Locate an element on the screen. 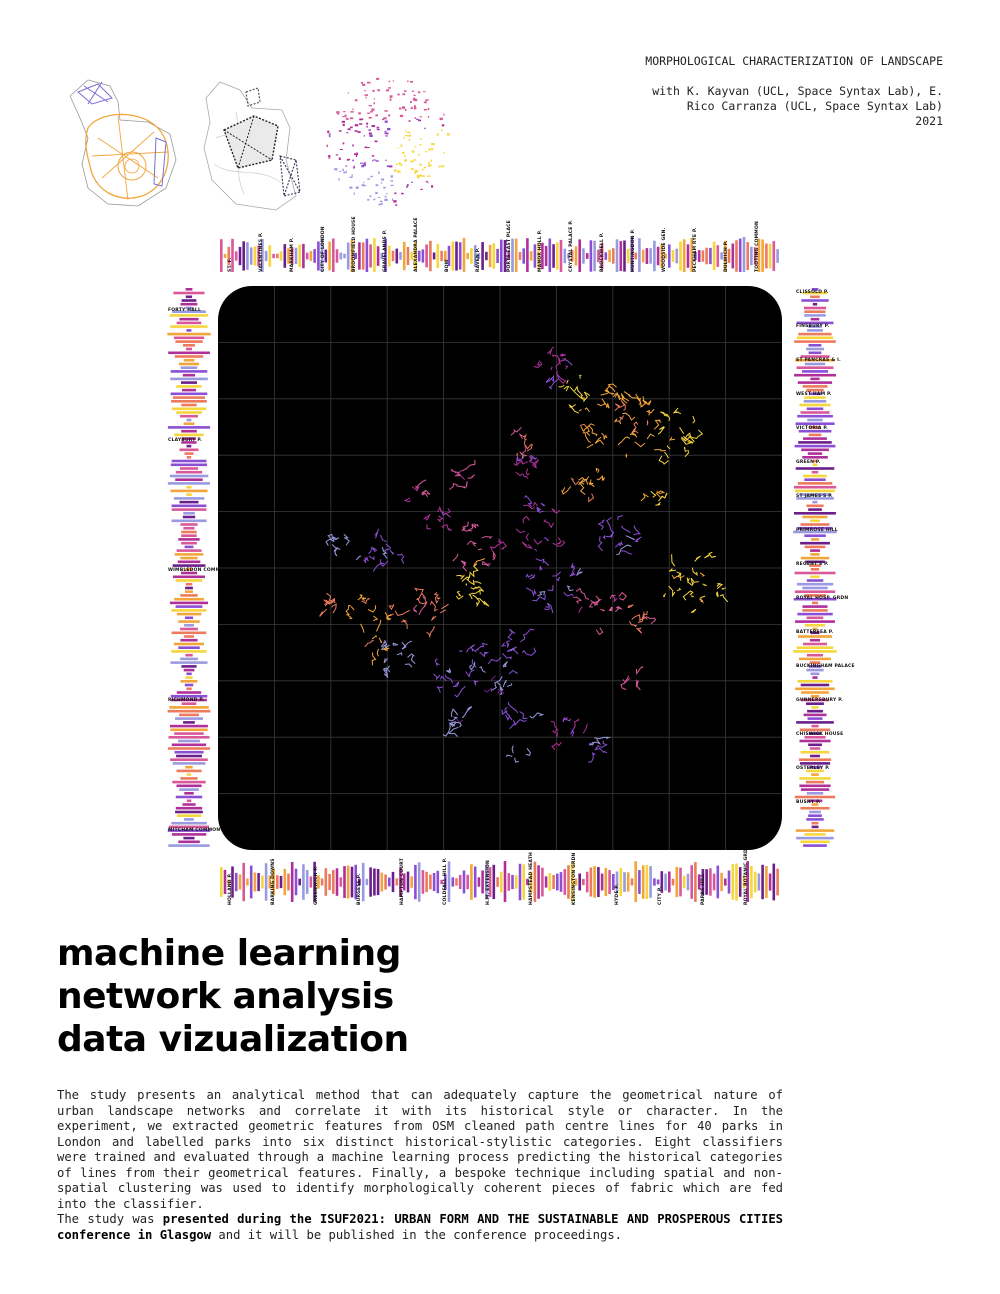 The width and height of the screenshot is (1000, 1294). park-label: H.M. EXTENSION is located at coordinates (488, 882).